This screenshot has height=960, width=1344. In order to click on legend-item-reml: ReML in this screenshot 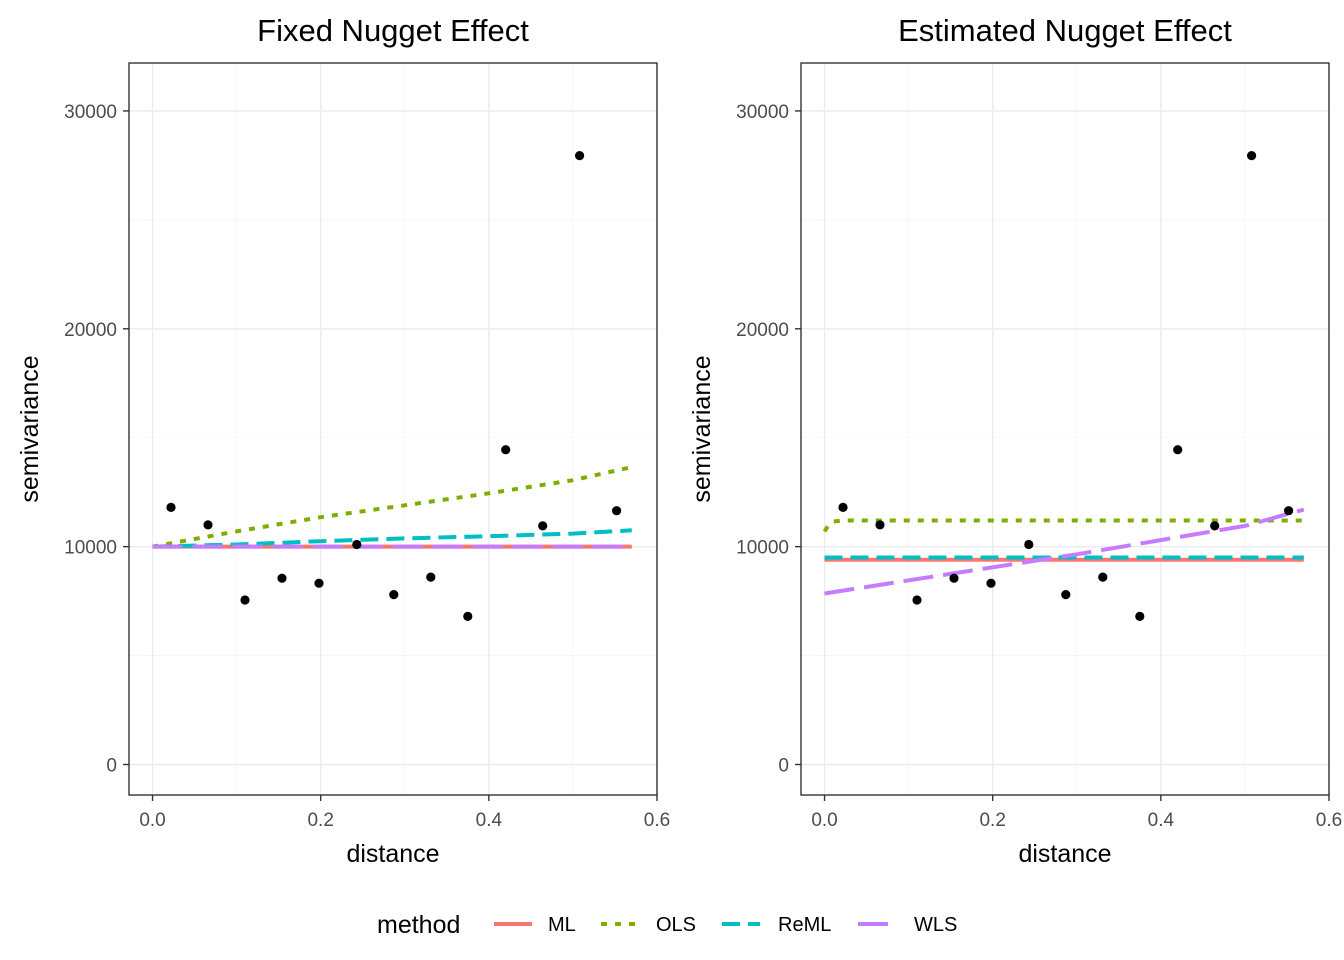, I will do `click(776, 925)`.